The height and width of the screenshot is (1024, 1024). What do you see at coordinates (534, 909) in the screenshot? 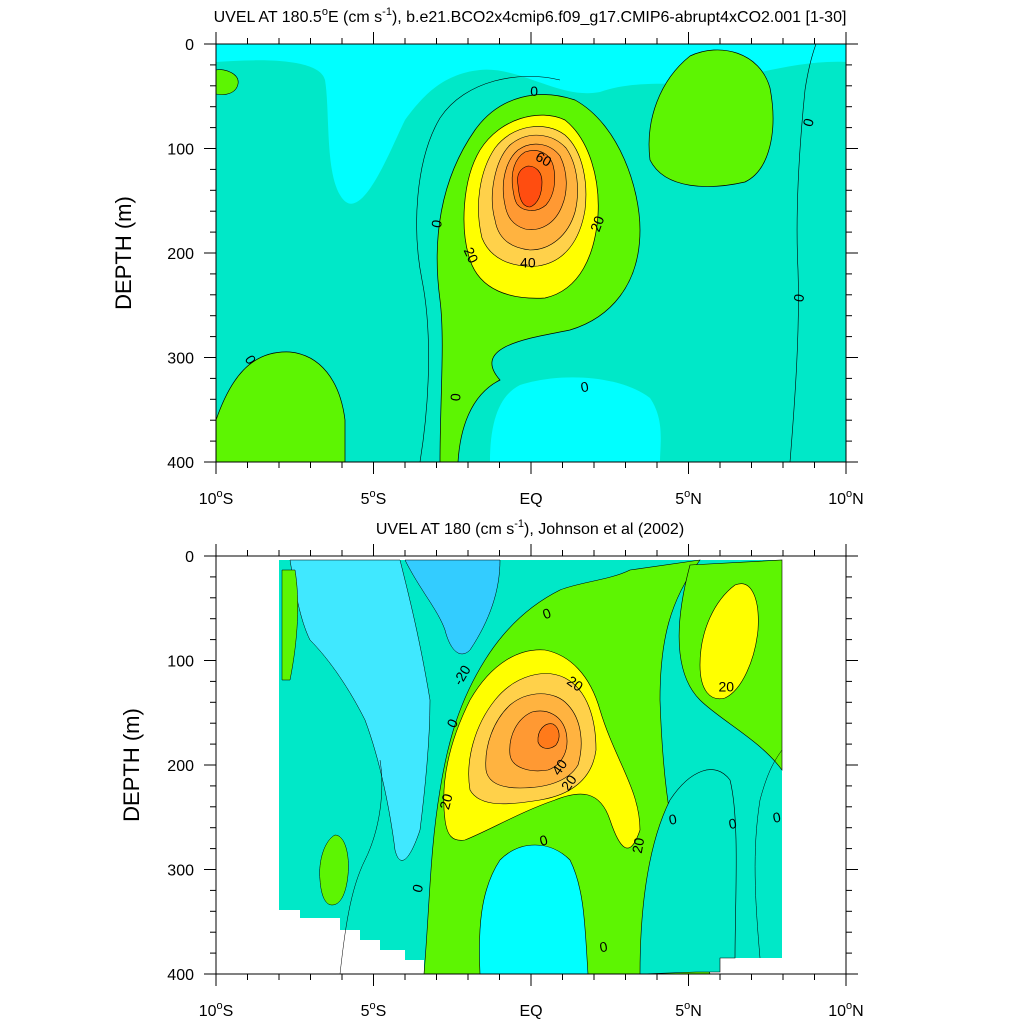
I see `region-obs-cyan-lower` at bounding box center [534, 909].